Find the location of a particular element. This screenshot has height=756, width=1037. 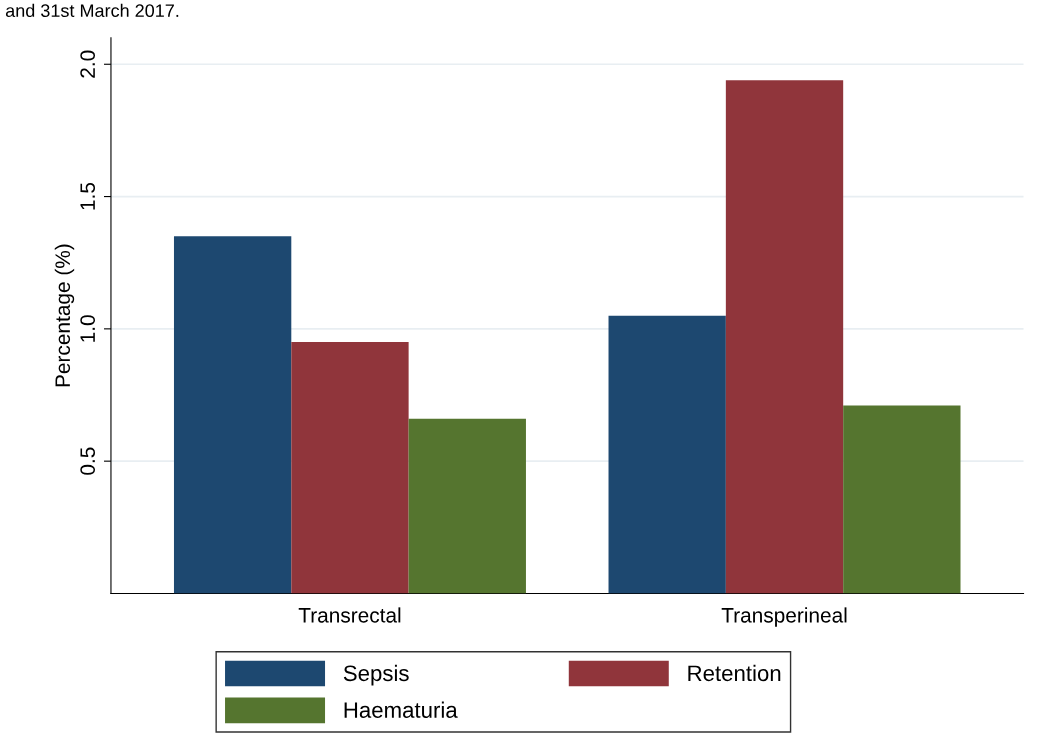

y-axis-title: Percentage (%) is located at coordinates (64, 315).